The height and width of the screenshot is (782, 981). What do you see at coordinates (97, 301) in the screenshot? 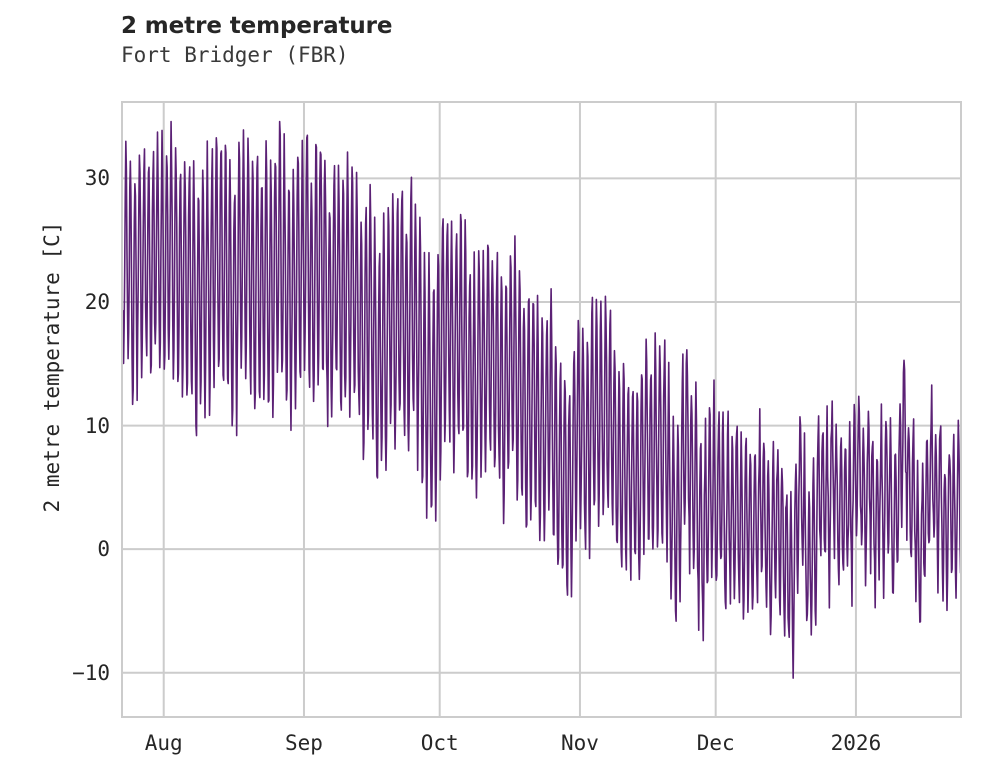
I see `y-tick-label: 20` at bounding box center [97, 301].